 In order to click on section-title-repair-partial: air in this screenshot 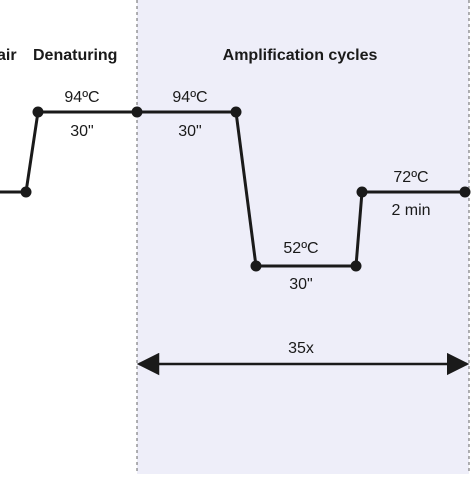, I will do `click(8, 55)`.